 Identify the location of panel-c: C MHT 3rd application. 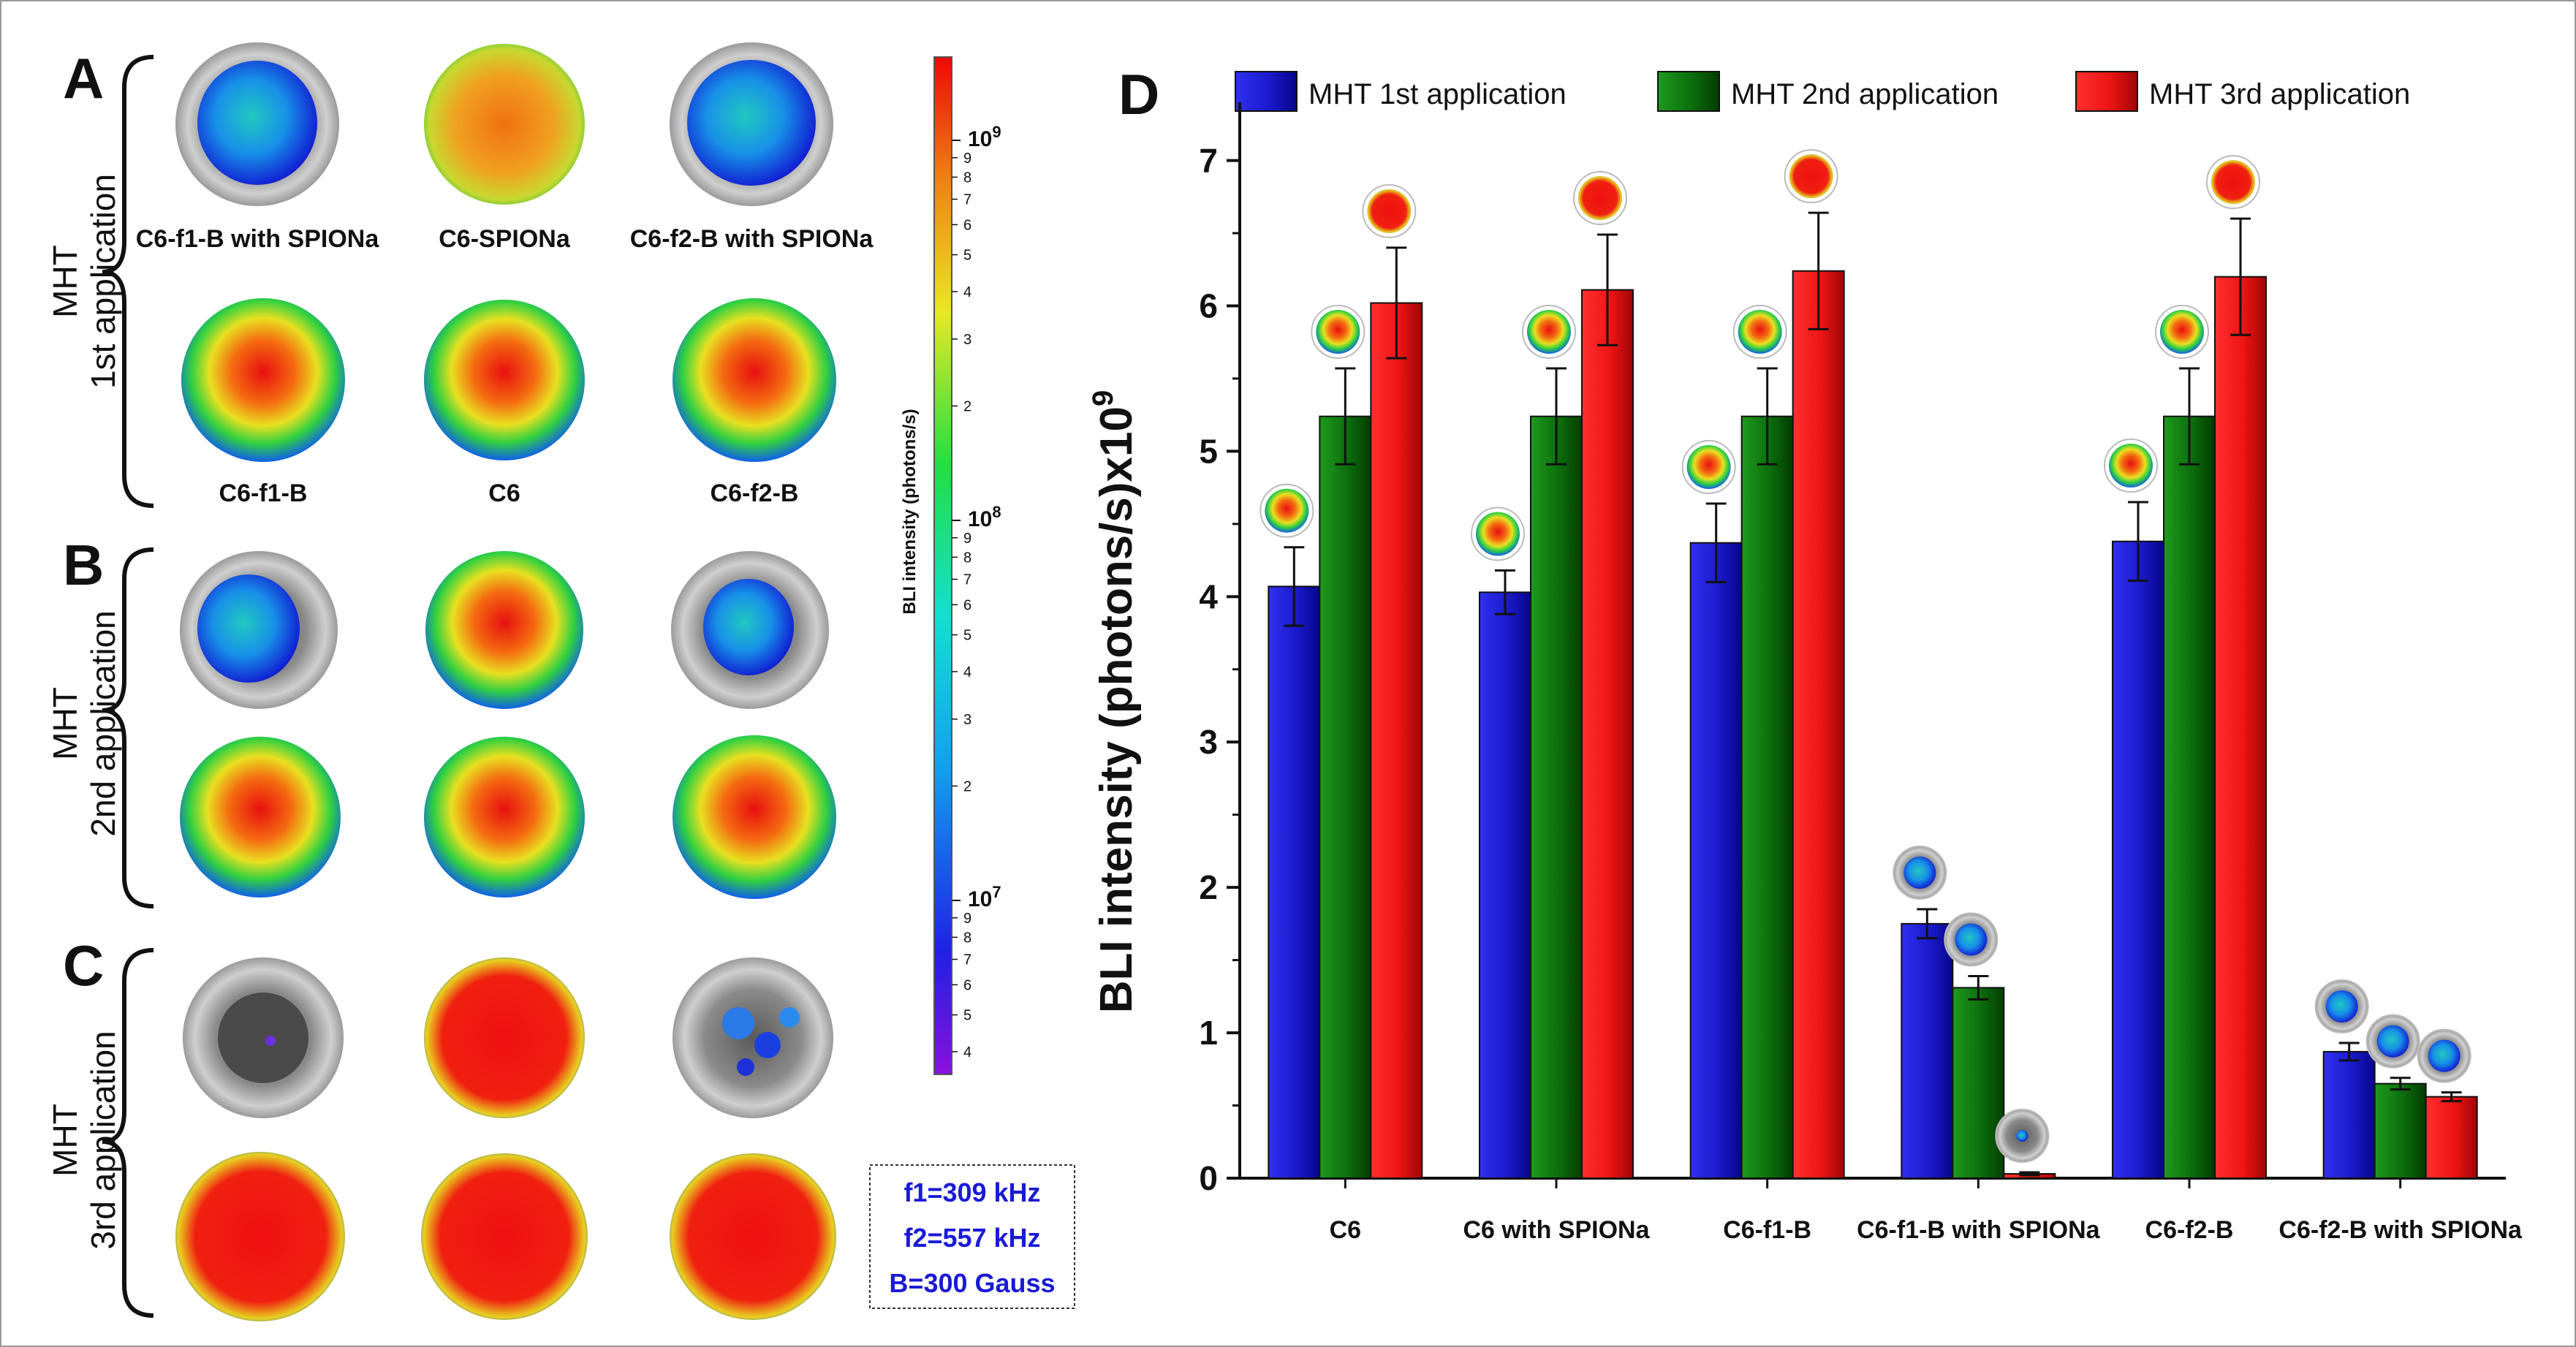
(441, 1127).